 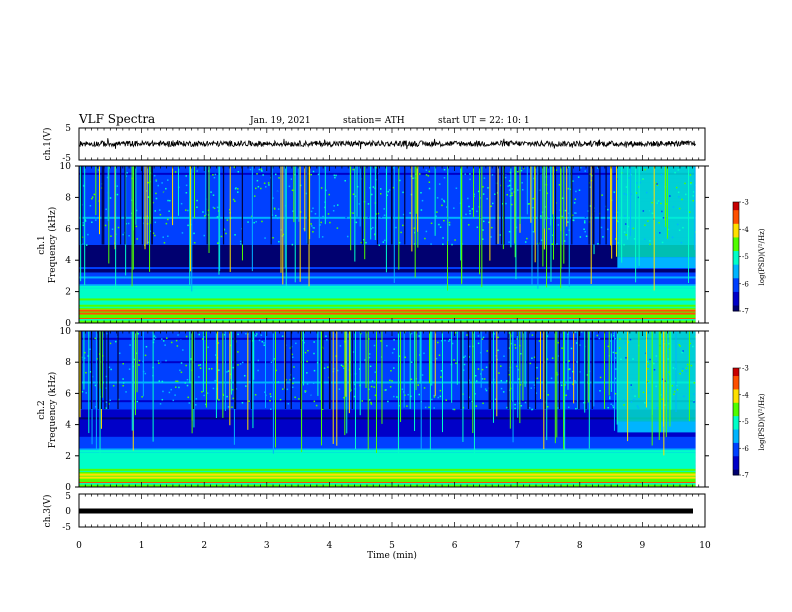 What do you see at coordinates (740, 257) in the screenshot?
I see `ch1-colorbar: -3-4-5-6-7` at bounding box center [740, 257].